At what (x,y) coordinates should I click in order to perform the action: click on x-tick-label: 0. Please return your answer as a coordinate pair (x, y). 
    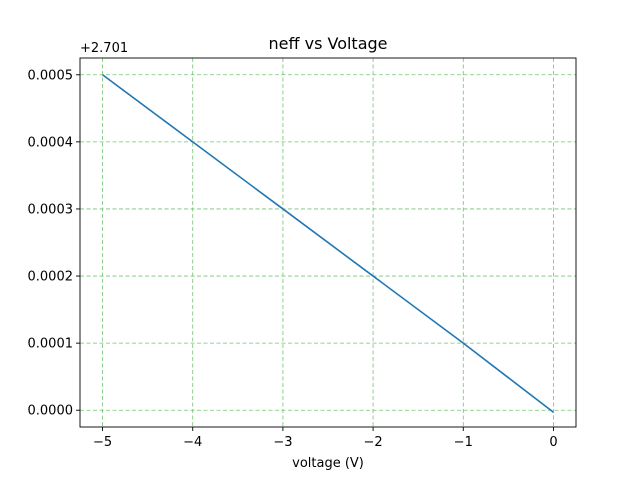
    Looking at the image, I should click on (553, 442).